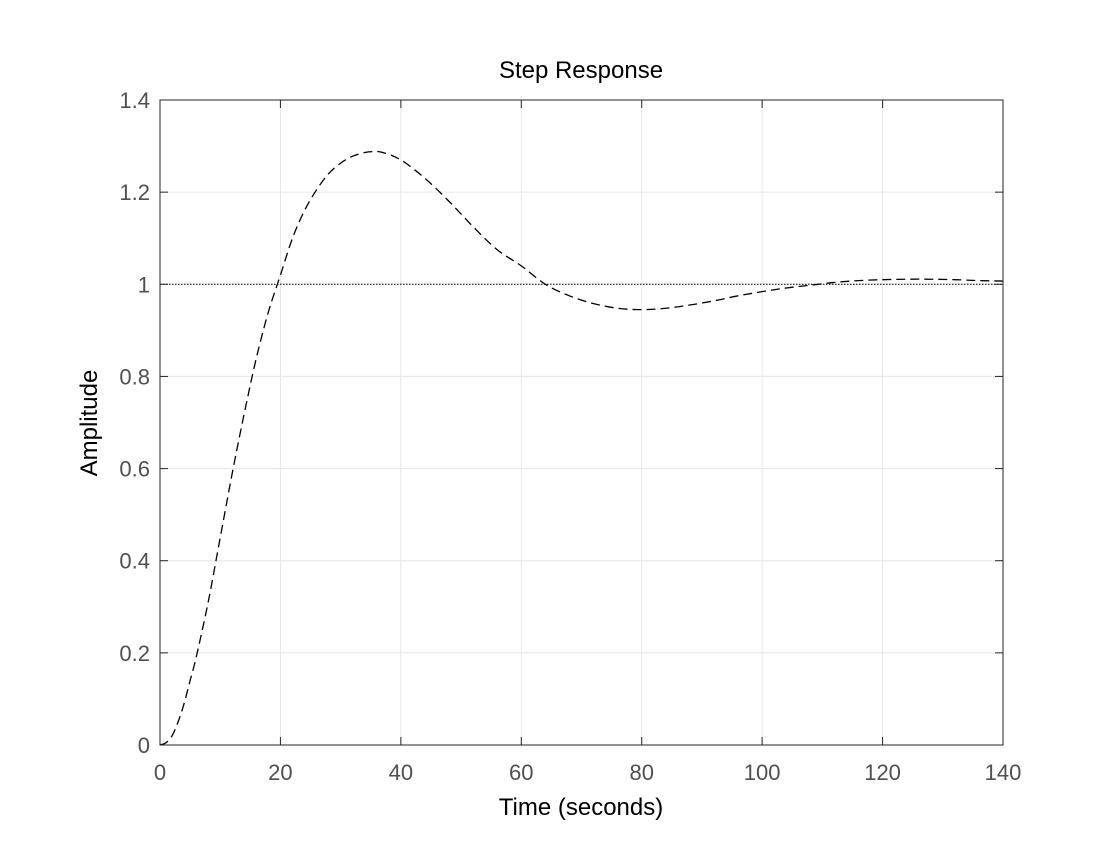 This screenshot has height=842, width=1104. What do you see at coordinates (521, 772) in the screenshot?
I see `x-tick-label: 60` at bounding box center [521, 772].